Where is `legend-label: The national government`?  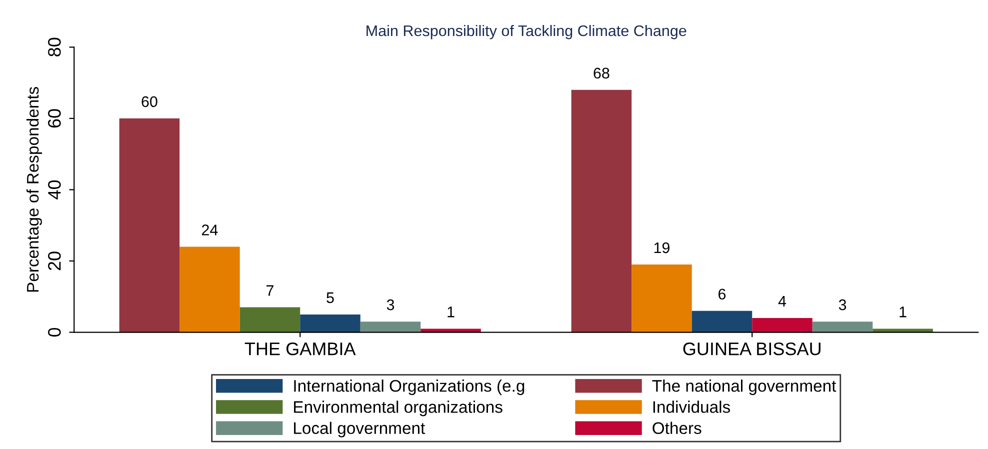
legend-label: The national government is located at coordinates (744, 388).